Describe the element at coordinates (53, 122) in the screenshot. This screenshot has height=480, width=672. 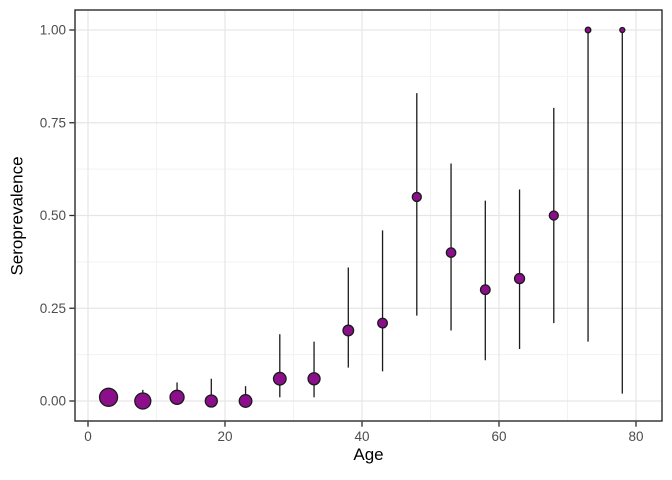
I see `y-tick-label: 0.75` at that location.